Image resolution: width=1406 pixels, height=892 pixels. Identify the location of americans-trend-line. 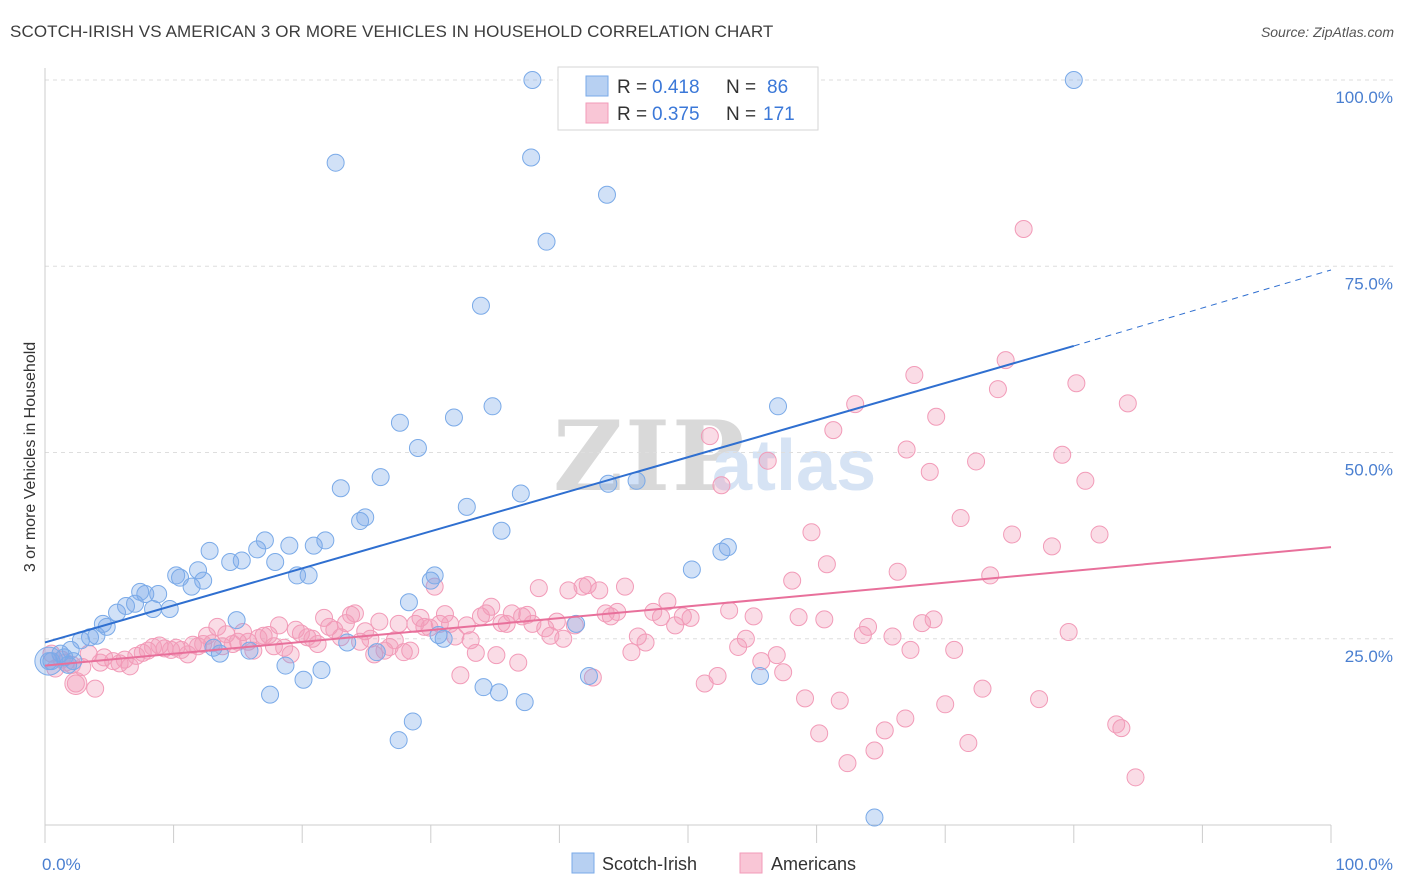
(688, 606).